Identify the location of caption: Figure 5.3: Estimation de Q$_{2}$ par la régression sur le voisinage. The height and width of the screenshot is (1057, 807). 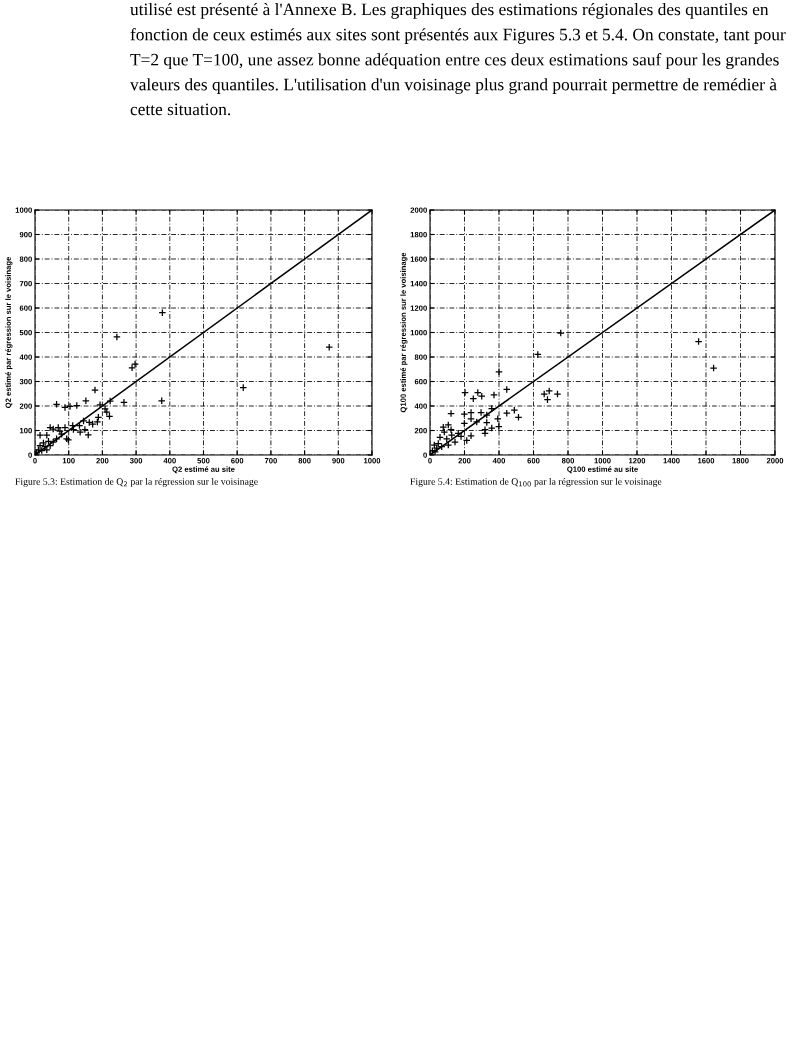
(136, 482).